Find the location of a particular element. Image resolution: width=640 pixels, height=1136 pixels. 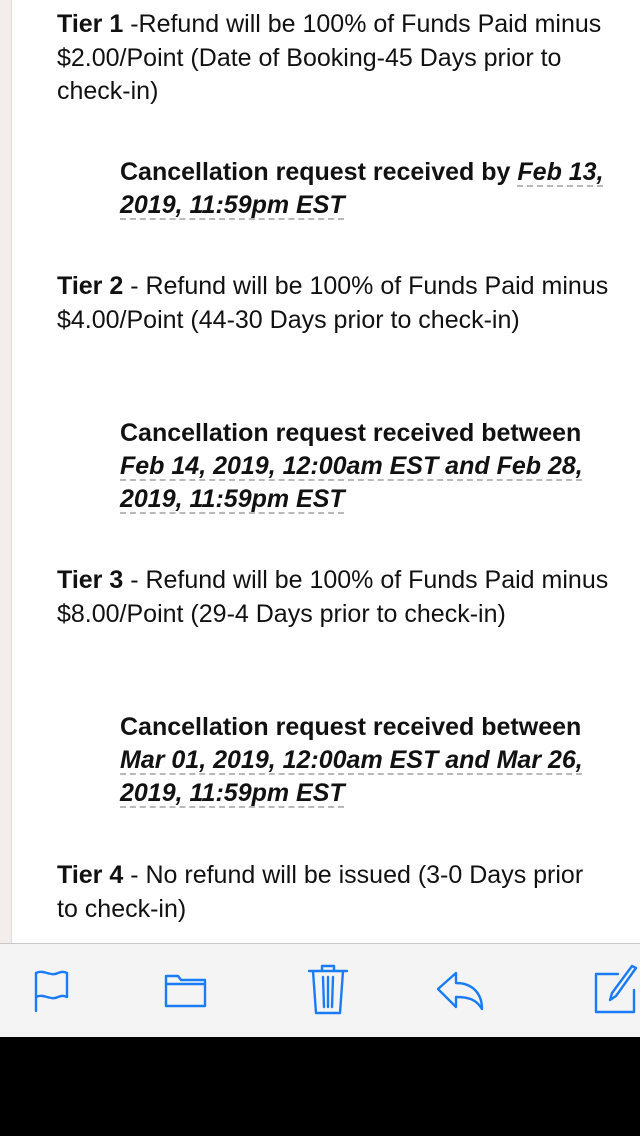

trash-button is located at coordinates (328, 990).